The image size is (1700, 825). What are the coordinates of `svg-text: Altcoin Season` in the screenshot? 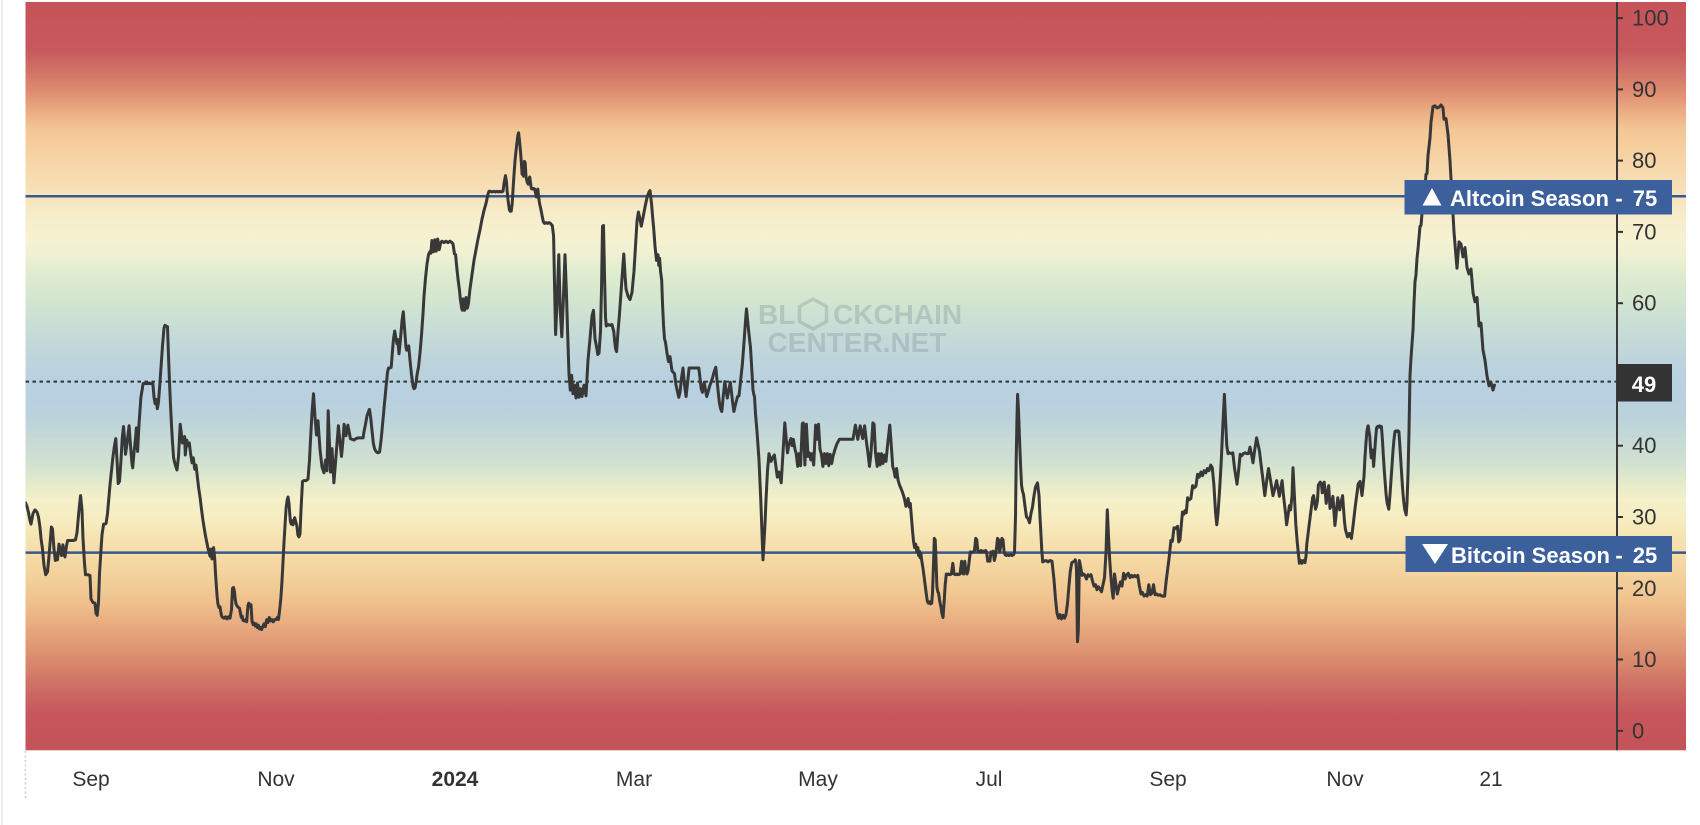 It's located at (1529, 198).